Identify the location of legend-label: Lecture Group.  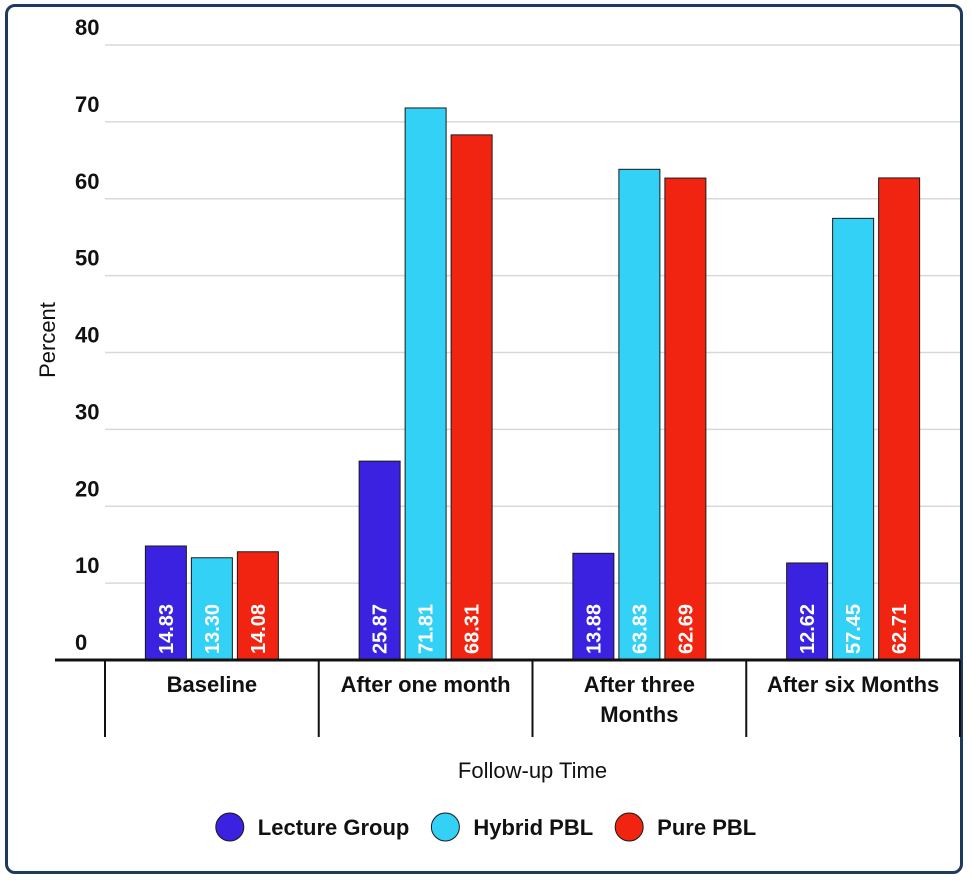
(334, 827).